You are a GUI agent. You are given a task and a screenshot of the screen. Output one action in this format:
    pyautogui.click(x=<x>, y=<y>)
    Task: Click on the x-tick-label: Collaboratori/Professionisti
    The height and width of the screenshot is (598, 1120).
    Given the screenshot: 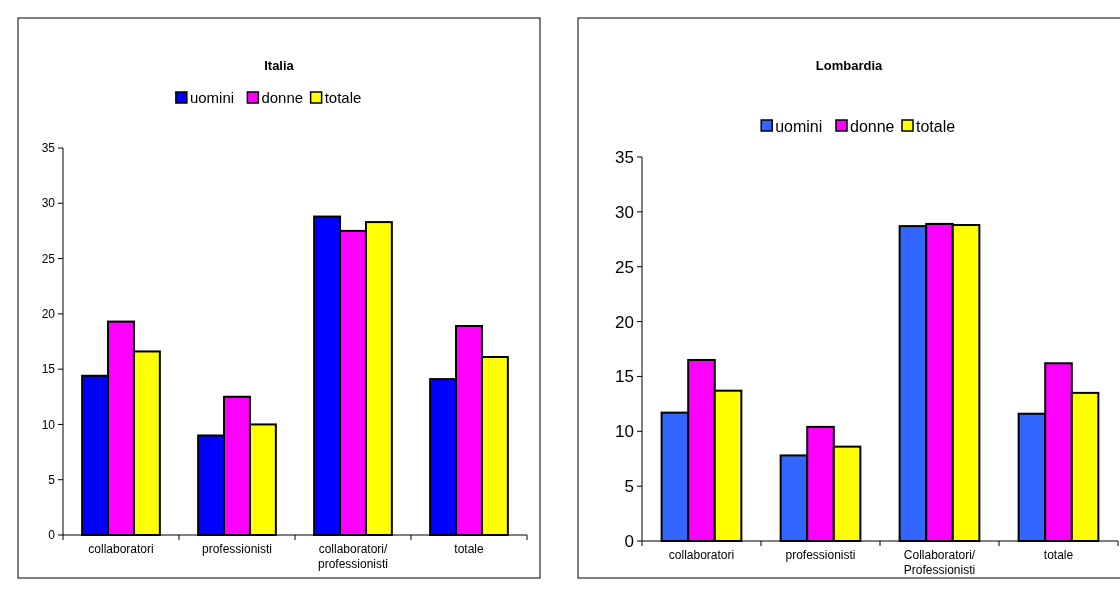 What is the action you would take?
    pyautogui.click(x=939, y=562)
    